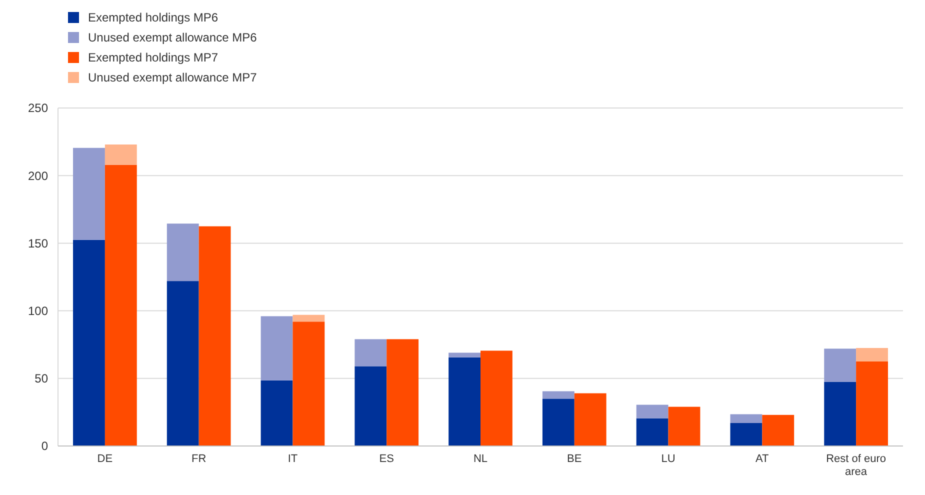 This screenshot has width=925, height=495. I want to click on y-tick-label: 150, so click(38, 243).